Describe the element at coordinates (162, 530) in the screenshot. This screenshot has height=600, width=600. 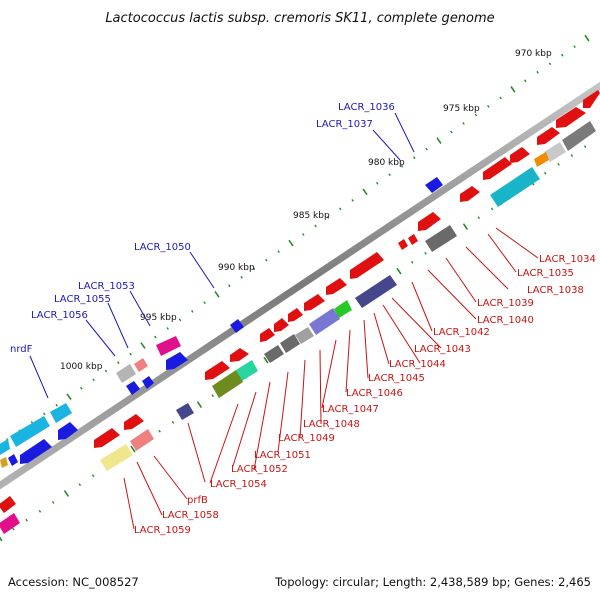
I see `gene-label-lacr-1059: LACR_1059` at that location.